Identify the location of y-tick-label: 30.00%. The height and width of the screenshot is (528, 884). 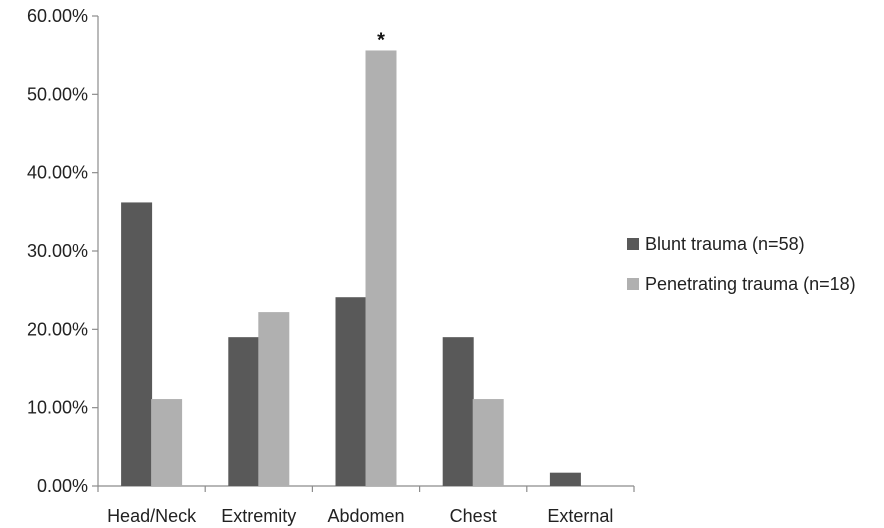
(57, 251).